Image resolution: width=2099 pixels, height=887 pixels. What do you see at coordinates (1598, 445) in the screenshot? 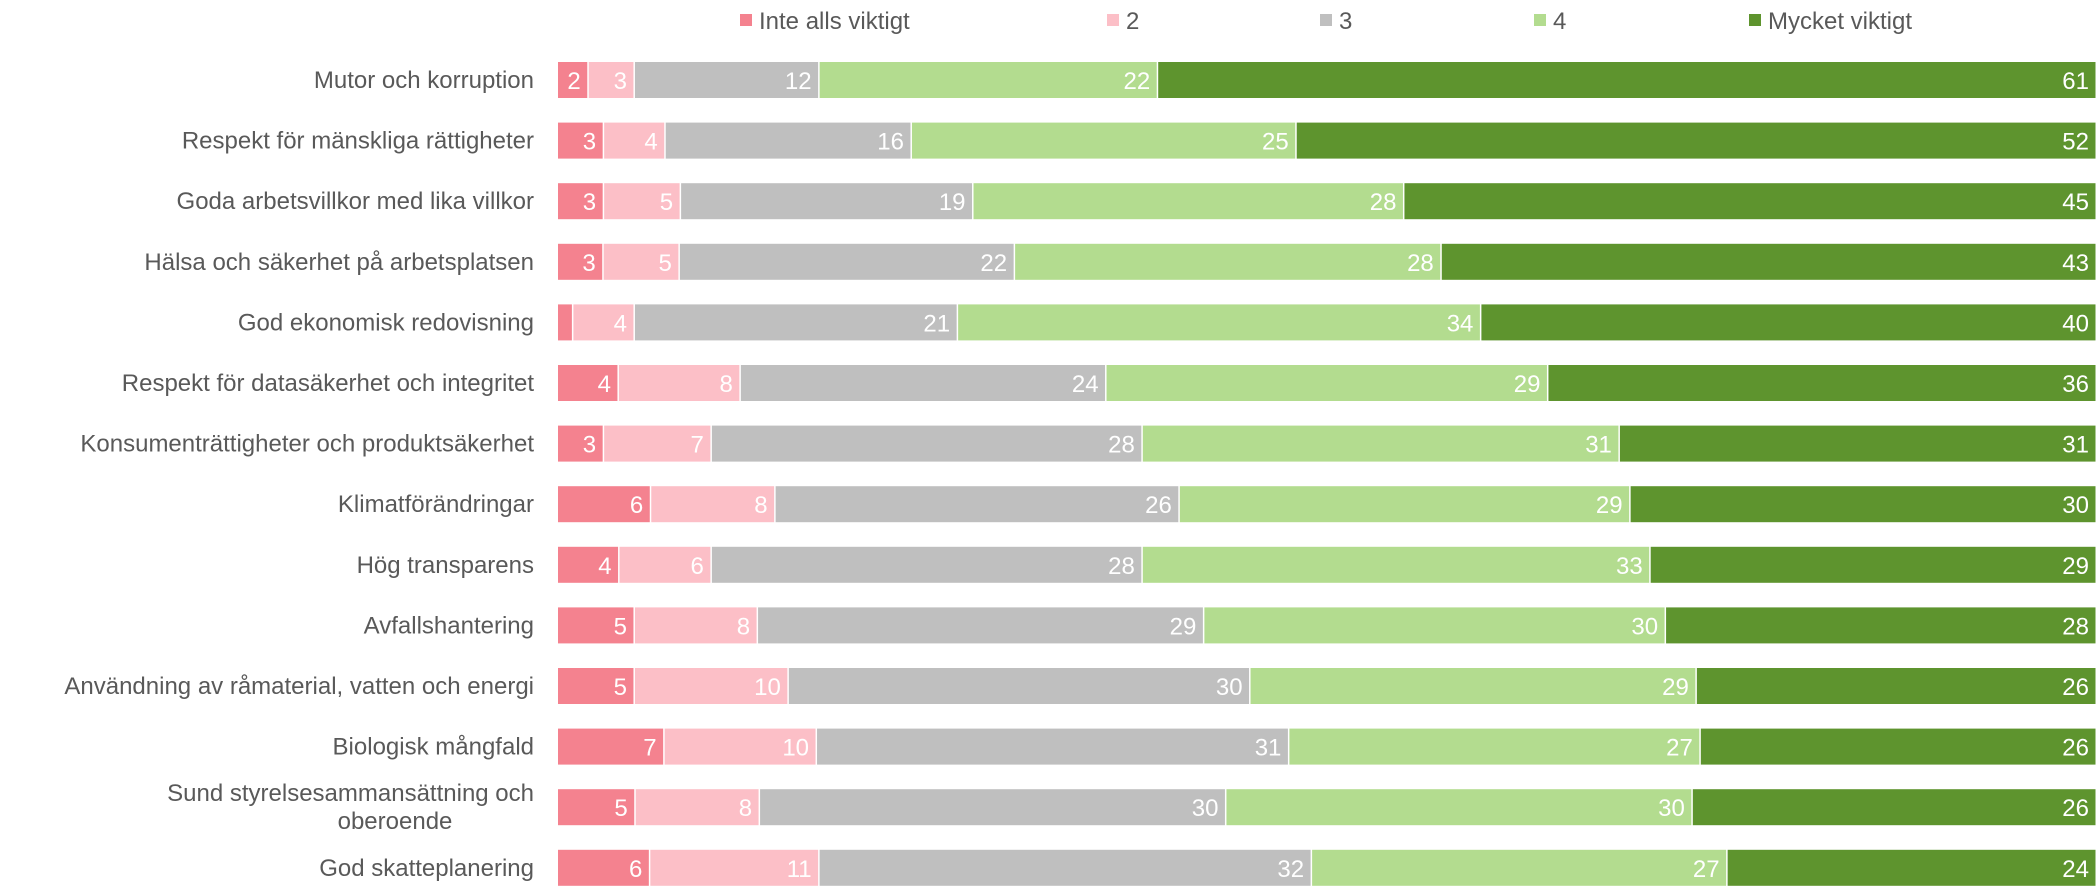
I see `value-label-konsumentrattigheter-och-produktsakerhet-series-4: 31` at bounding box center [1598, 445].